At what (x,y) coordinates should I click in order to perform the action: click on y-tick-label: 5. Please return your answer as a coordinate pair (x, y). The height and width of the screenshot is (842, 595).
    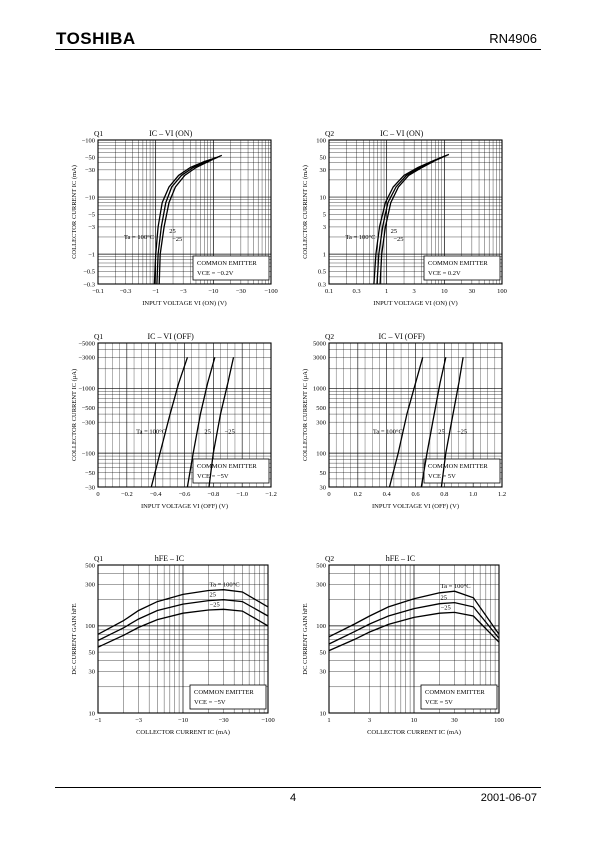
    Looking at the image, I should click on (324, 215).